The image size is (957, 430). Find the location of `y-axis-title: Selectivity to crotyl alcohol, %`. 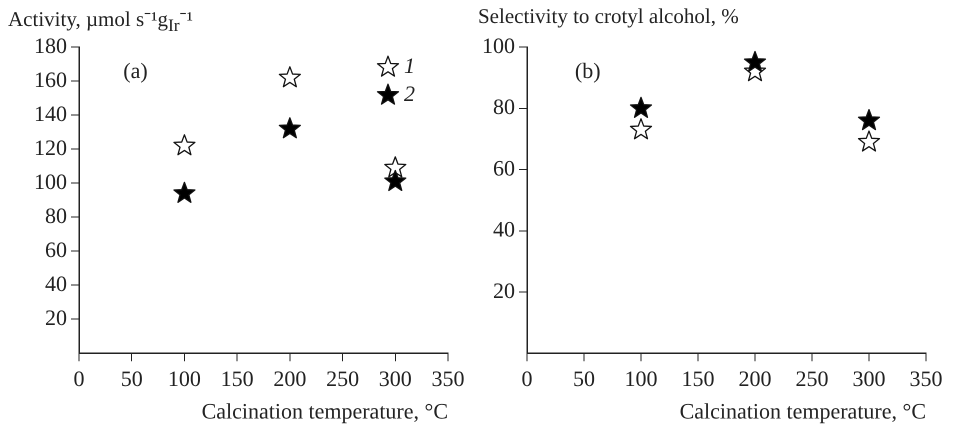

y-axis-title: Selectivity to crotyl alcohol, % is located at coordinates (608, 16).